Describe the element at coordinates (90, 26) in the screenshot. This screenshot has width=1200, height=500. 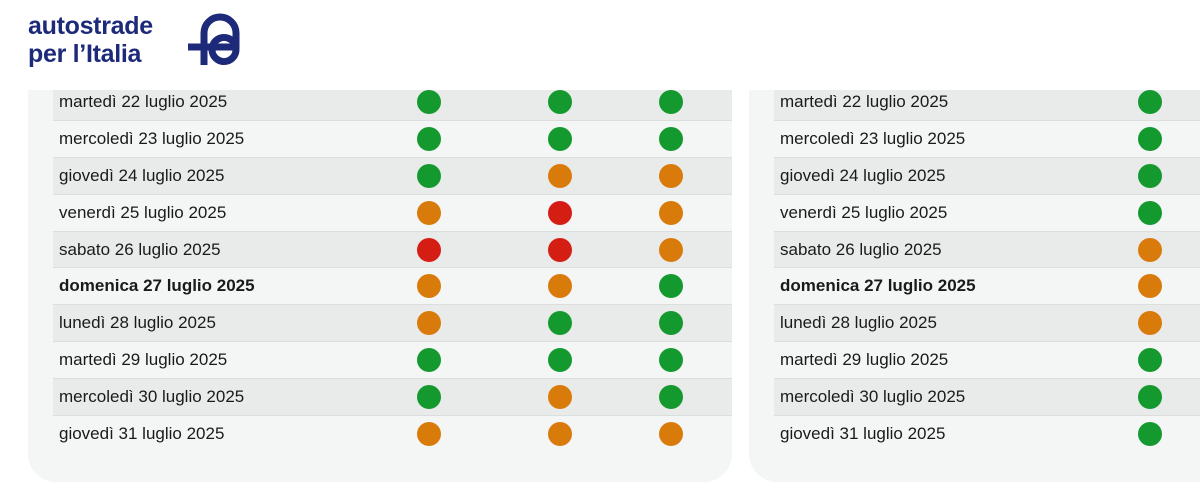
I see `brand-line-1: autostrade` at that location.